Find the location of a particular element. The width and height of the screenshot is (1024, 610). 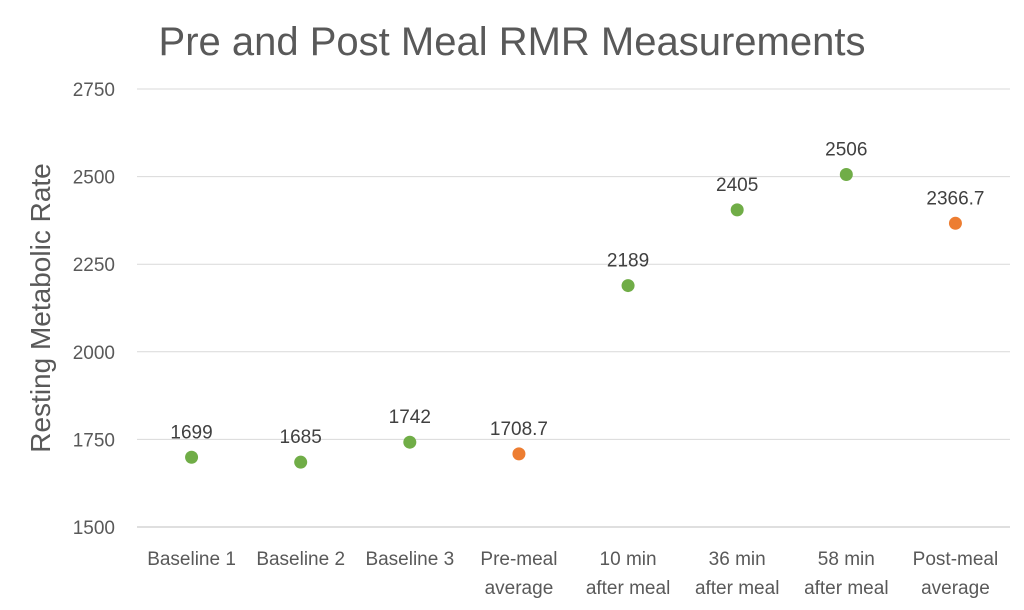

data-label: 2405 is located at coordinates (737, 185).